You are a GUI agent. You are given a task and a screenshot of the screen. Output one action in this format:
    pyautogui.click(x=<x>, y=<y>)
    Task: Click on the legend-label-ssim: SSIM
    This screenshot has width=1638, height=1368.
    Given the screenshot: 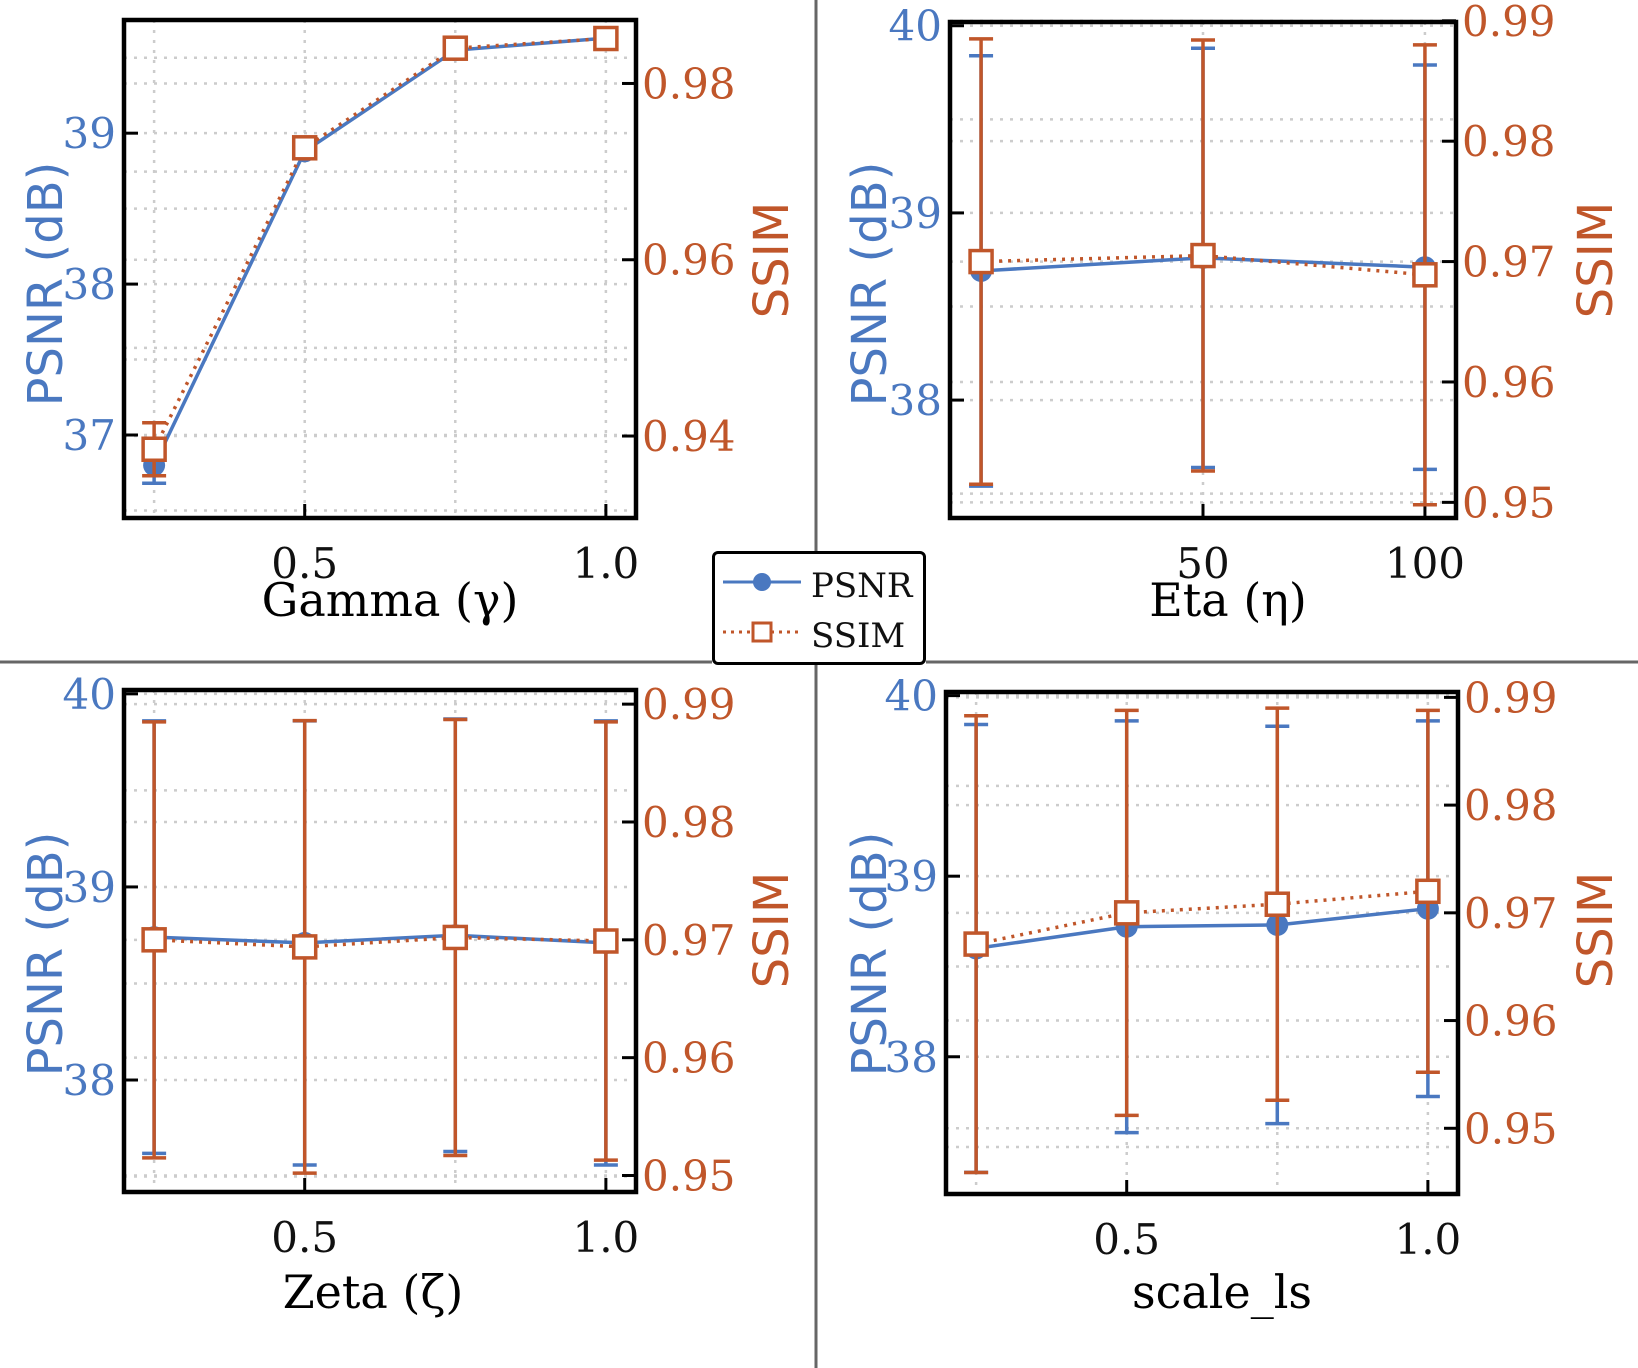 What is the action you would take?
    pyautogui.click(x=858, y=636)
    